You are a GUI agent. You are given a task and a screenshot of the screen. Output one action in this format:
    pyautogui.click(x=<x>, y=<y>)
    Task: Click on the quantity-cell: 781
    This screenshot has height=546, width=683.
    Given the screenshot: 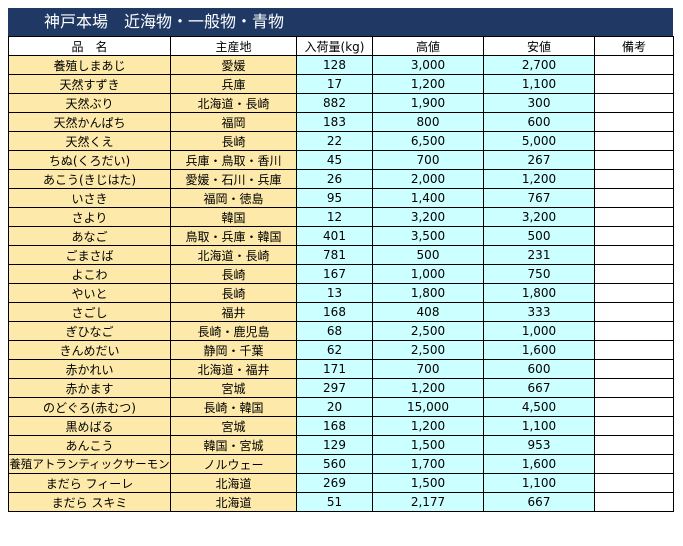 What is the action you would take?
    pyautogui.click(x=334, y=255)
    